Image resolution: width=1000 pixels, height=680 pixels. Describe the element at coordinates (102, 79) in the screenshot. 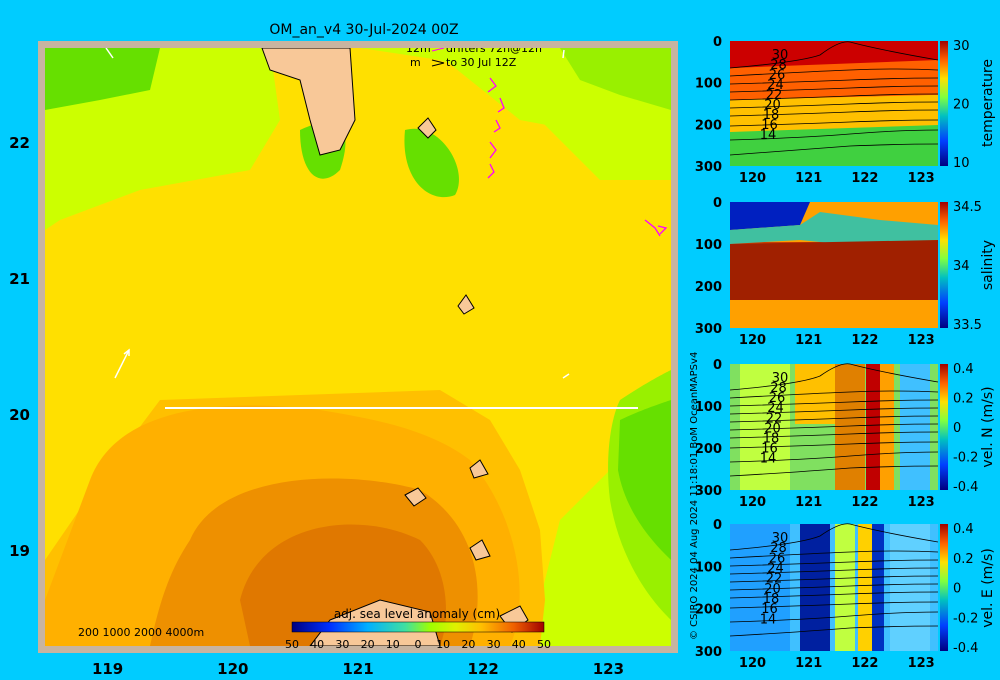

I see `sla-region-green-nw` at that location.